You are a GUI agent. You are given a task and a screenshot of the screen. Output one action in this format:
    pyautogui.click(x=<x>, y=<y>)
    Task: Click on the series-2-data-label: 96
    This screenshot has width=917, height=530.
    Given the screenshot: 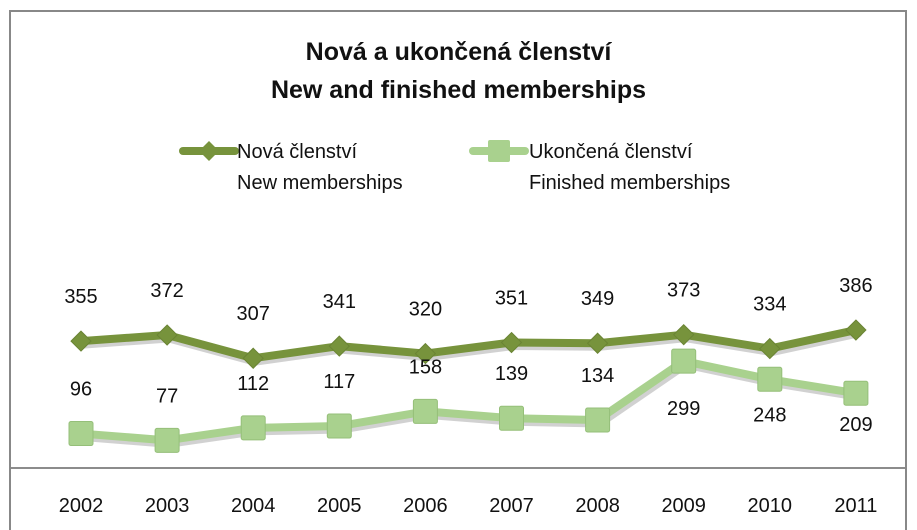 What is the action you would take?
    pyautogui.click(x=81, y=390)
    